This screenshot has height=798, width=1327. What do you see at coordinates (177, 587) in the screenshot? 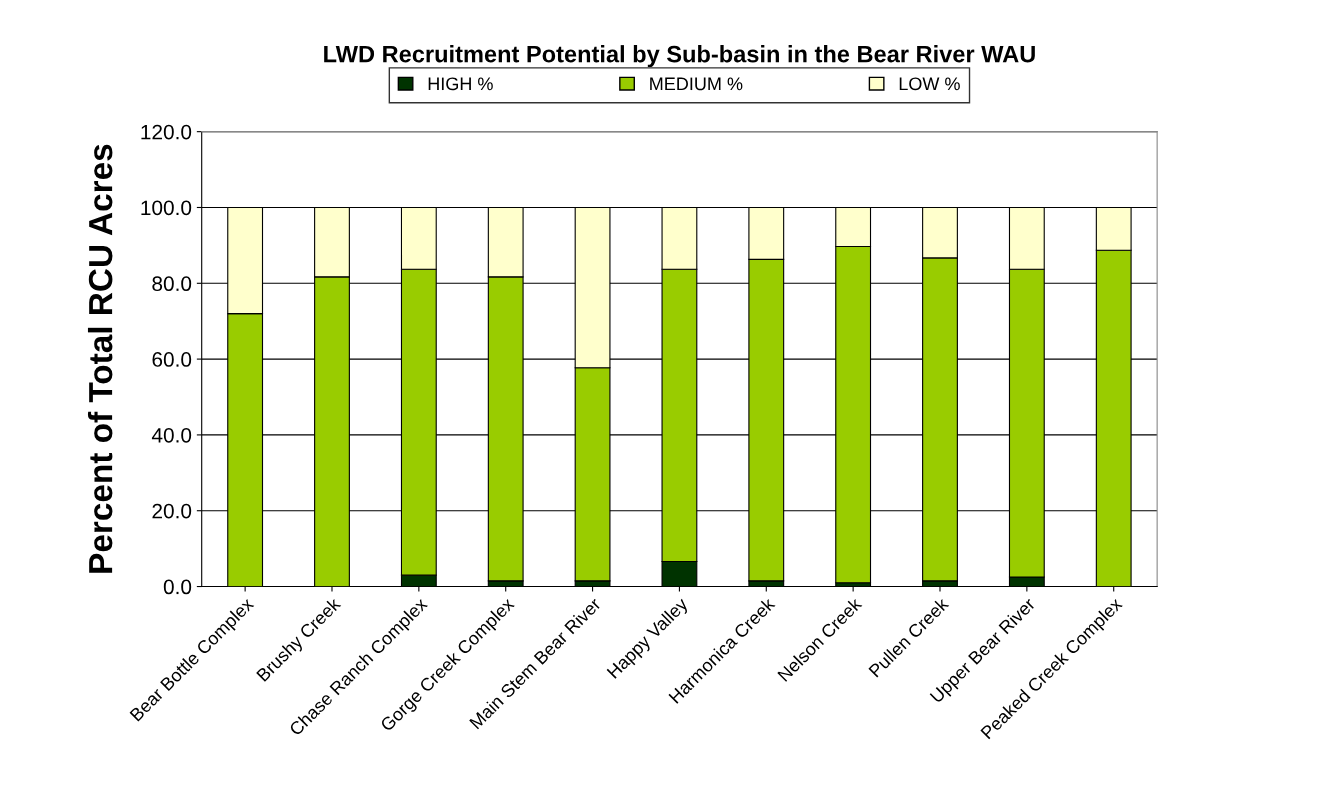
I see `y-tick-label: 0.0` at bounding box center [177, 587].